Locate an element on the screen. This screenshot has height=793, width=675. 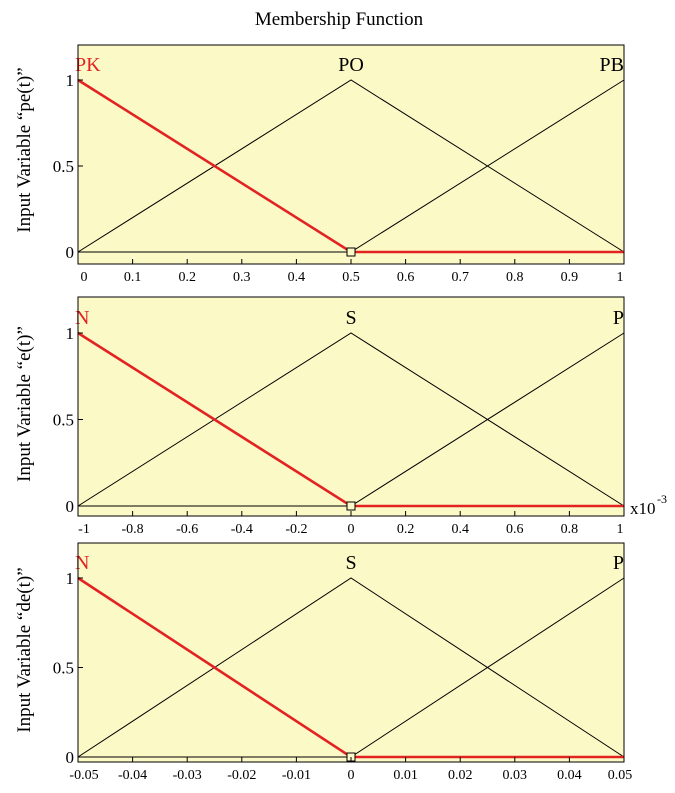
figure-title: Membership Function is located at coordinates (339, 19).